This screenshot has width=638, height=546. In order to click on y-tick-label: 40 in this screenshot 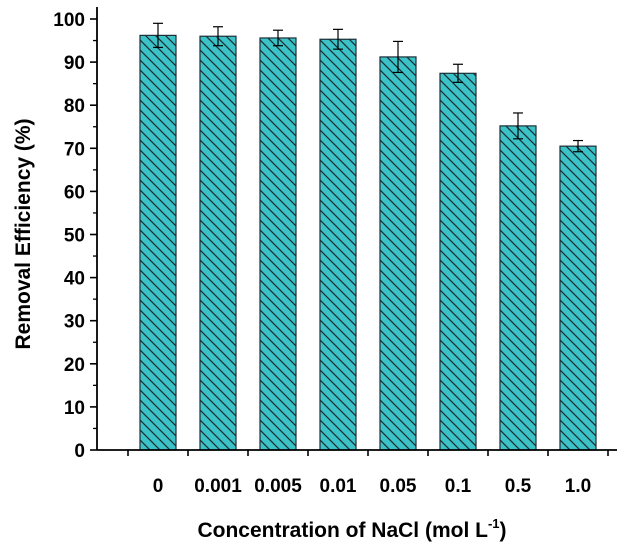, I will do `click(74, 279)`.